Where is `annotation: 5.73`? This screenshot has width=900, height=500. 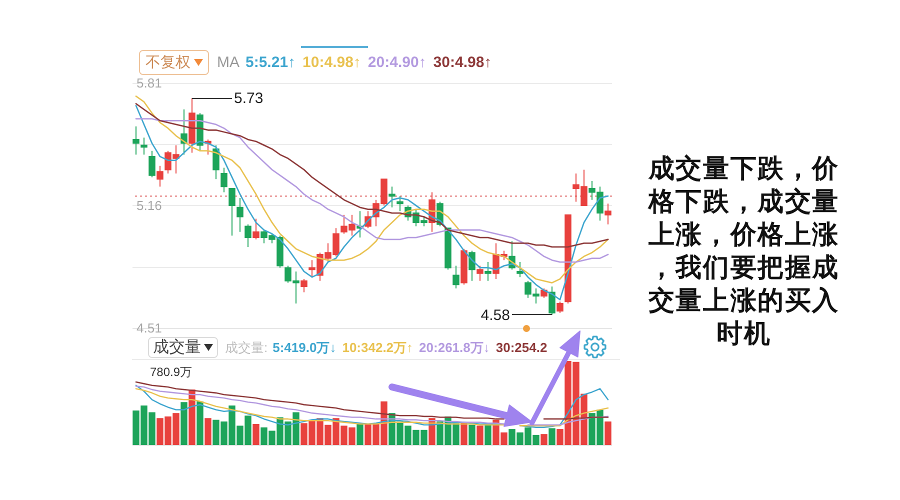
annotation: 5.73 is located at coordinates (249, 99).